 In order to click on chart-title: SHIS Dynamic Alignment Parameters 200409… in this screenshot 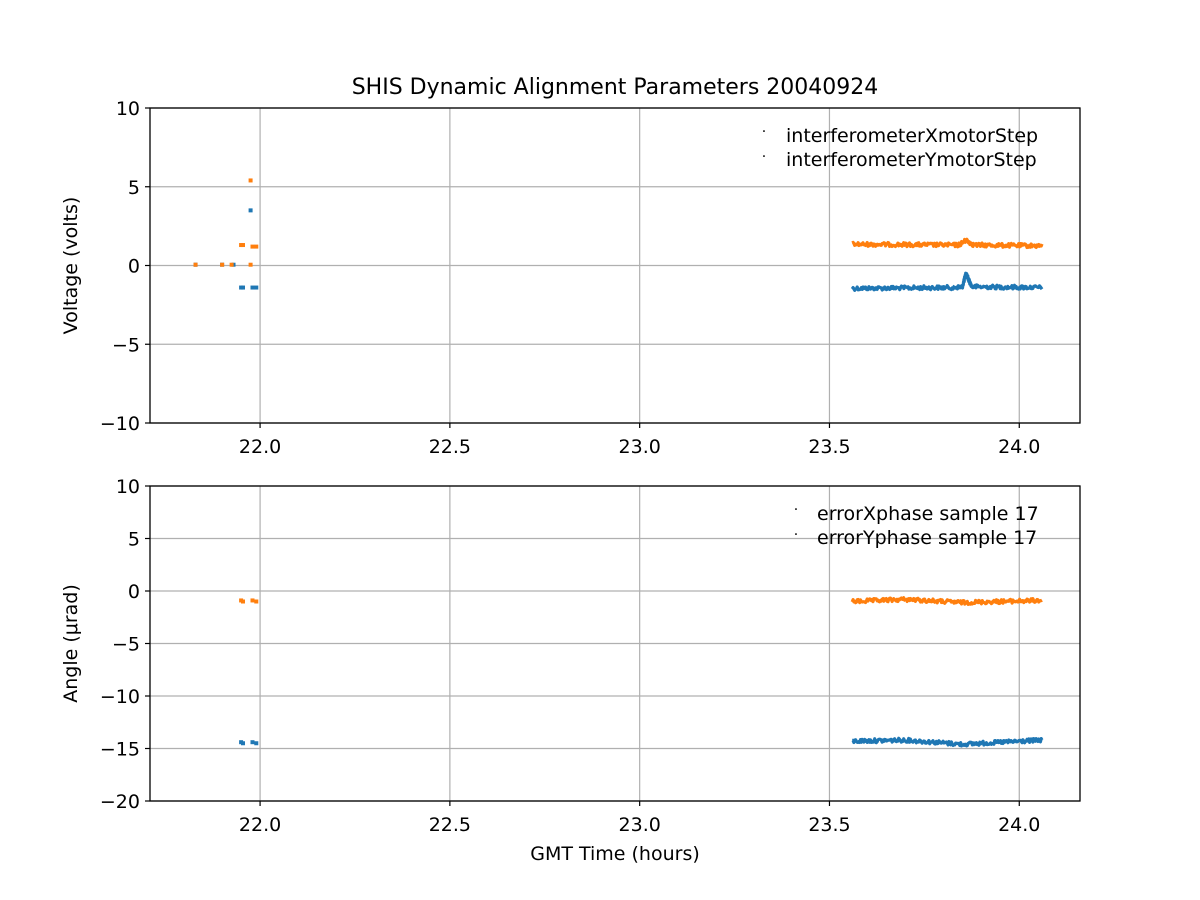, I will do `click(615, 87)`.